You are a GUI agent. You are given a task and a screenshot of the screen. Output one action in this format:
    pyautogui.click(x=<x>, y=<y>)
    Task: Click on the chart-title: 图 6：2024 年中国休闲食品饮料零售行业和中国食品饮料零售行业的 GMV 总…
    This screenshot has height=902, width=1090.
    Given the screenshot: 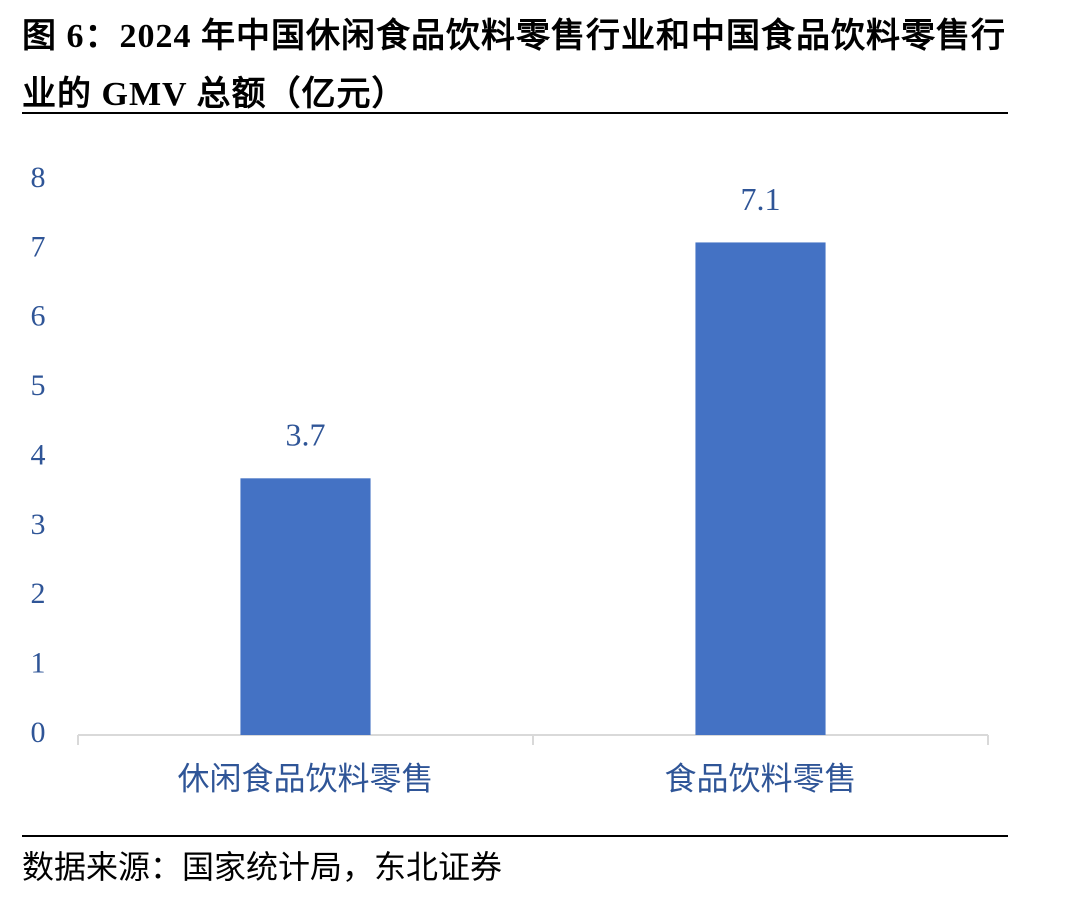 What is the action you would take?
    pyautogui.click(x=514, y=65)
    